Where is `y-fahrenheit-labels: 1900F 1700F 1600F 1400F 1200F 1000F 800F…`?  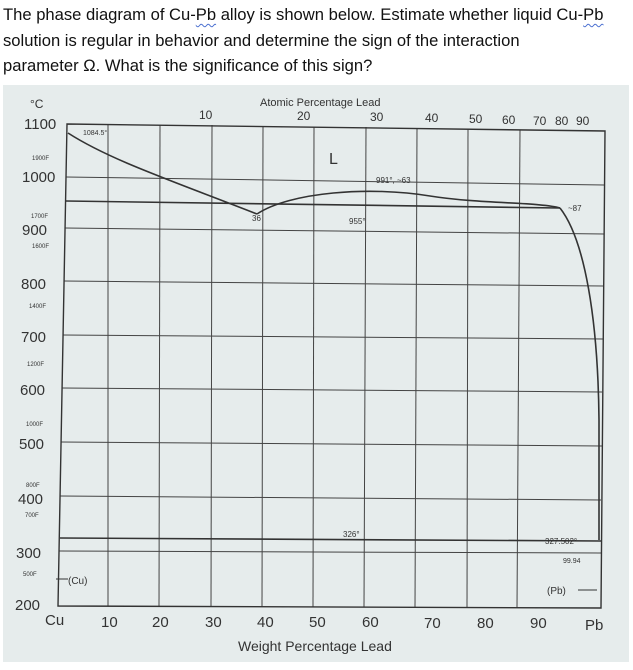 y-fahrenheit-labels: 1900F 1700F 1600F 1400F 1200F 1000F 800F… is located at coordinates (36, 367).